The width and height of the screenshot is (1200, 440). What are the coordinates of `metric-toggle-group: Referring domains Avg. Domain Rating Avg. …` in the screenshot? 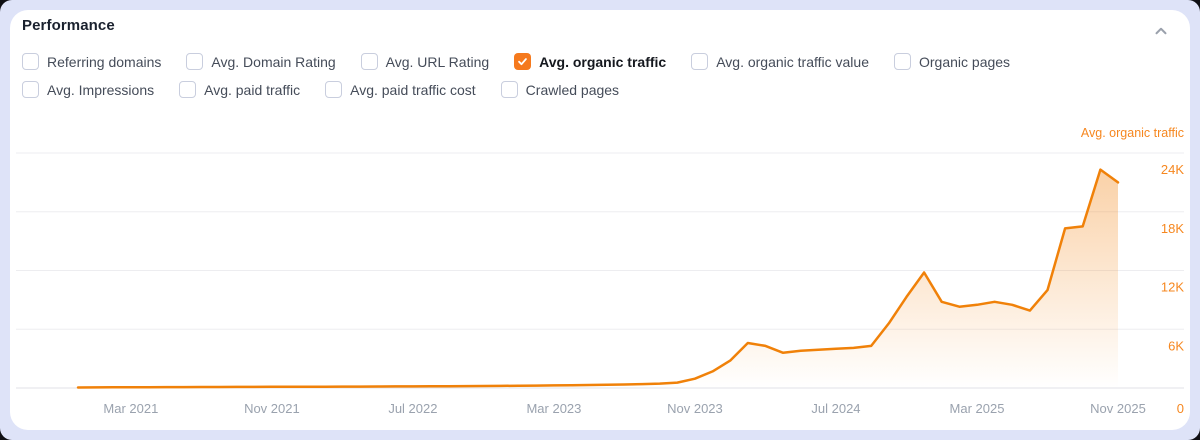 It's located at (516, 75).